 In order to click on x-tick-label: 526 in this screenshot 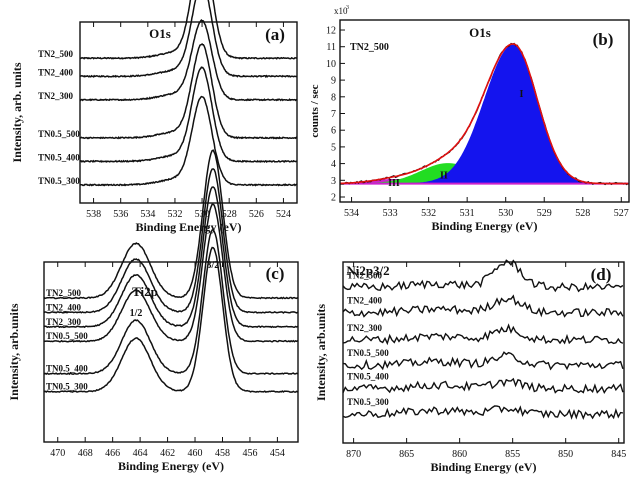, I will do `click(256, 214)`.